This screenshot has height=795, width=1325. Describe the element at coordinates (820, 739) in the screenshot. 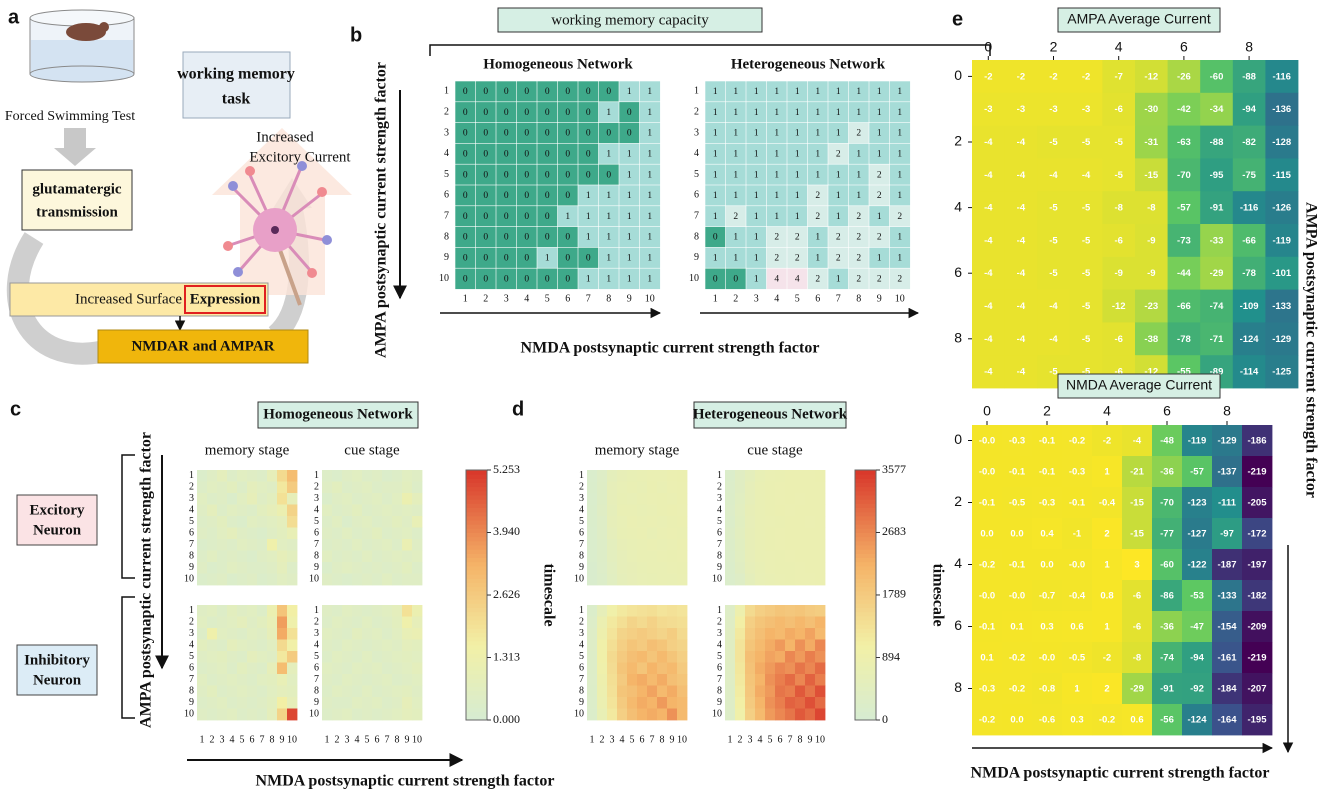

I see `x-tick-label: 10` at that location.